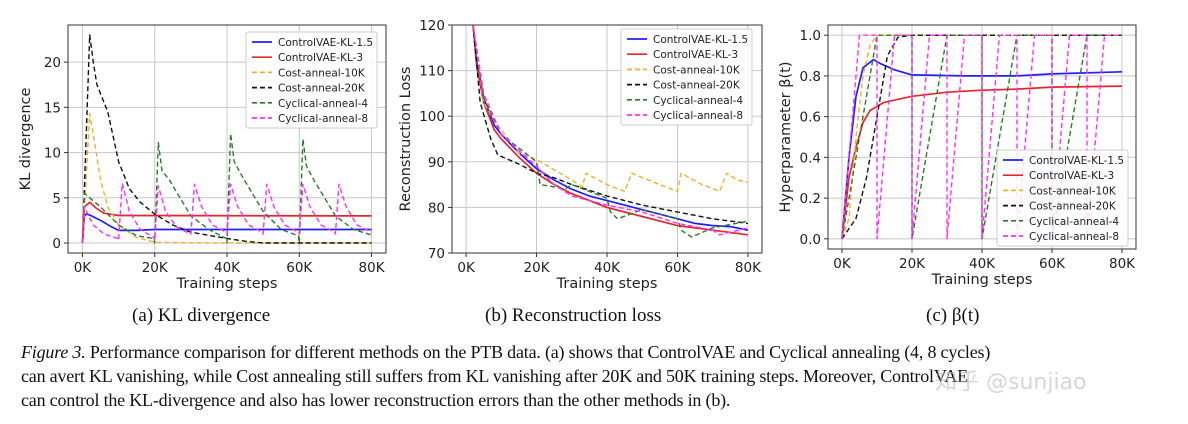 Image resolution: width=1188 pixels, height=424 pixels. What do you see at coordinates (56, 244) in the screenshot?
I see `y-tick-label: 0` at bounding box center [56, 244].